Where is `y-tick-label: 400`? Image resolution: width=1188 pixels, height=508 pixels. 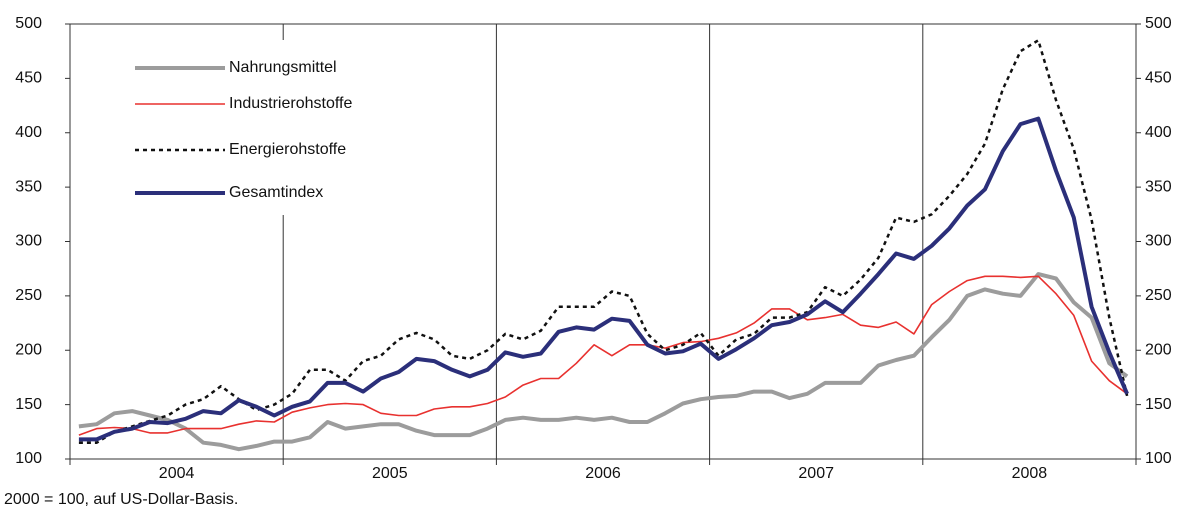 y-tick-label: 400 is located at coordinates (28, 132).